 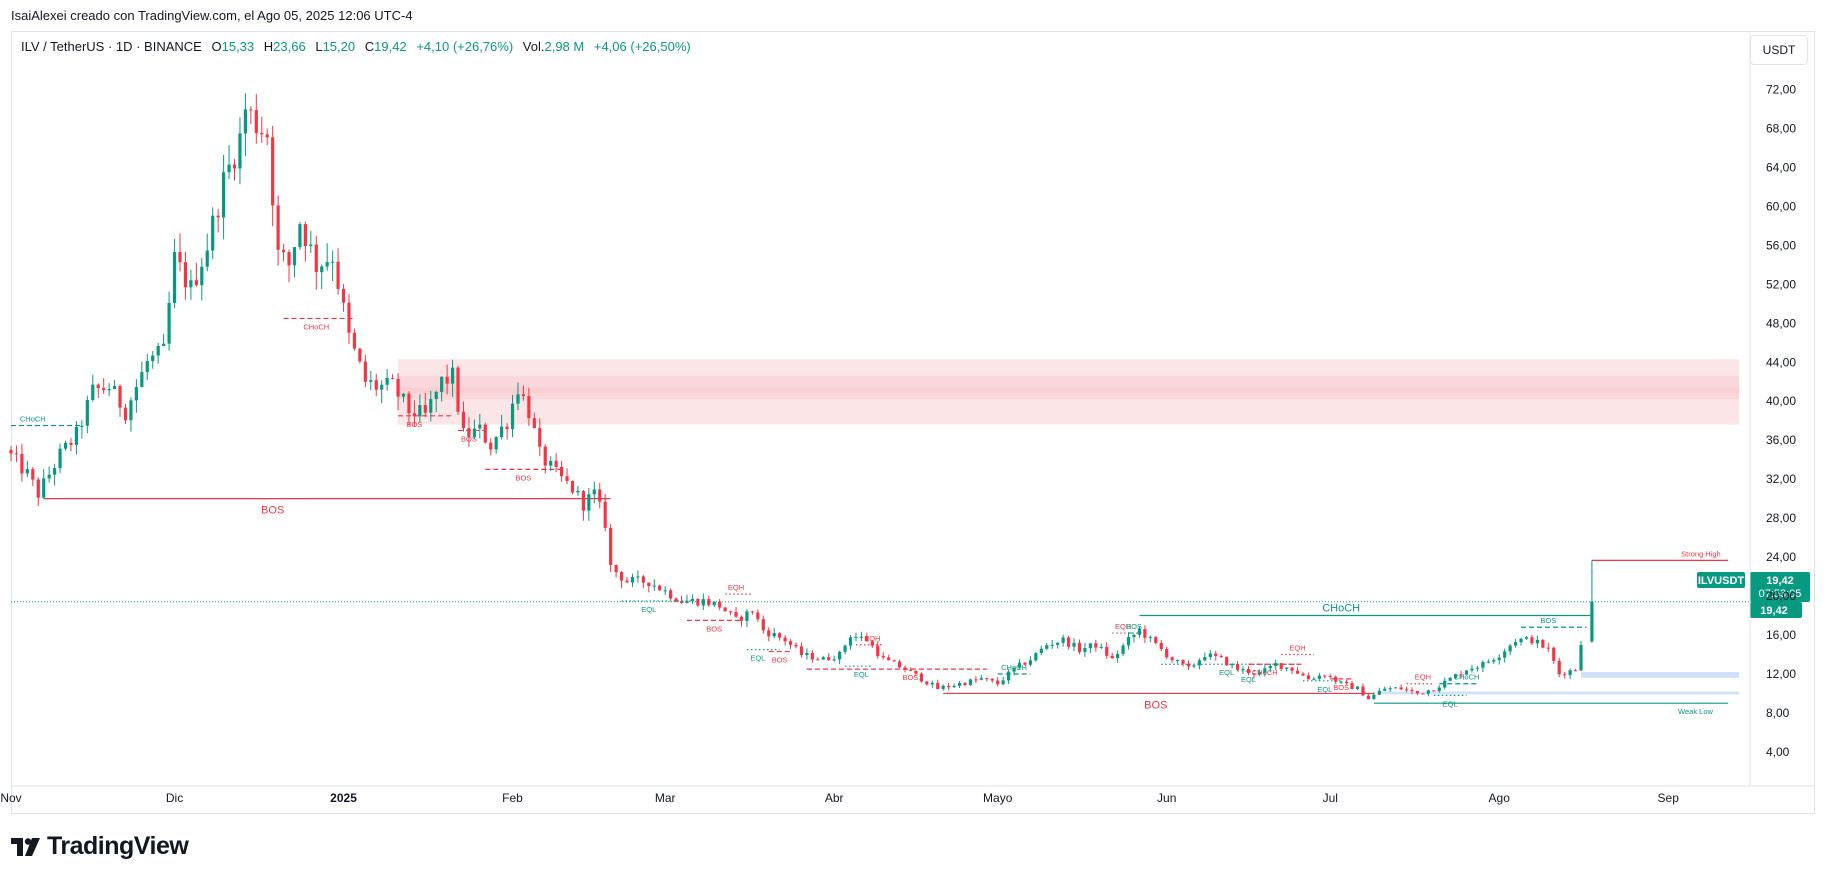 I want to click on supply-zone, so click(x=1069, y=390).